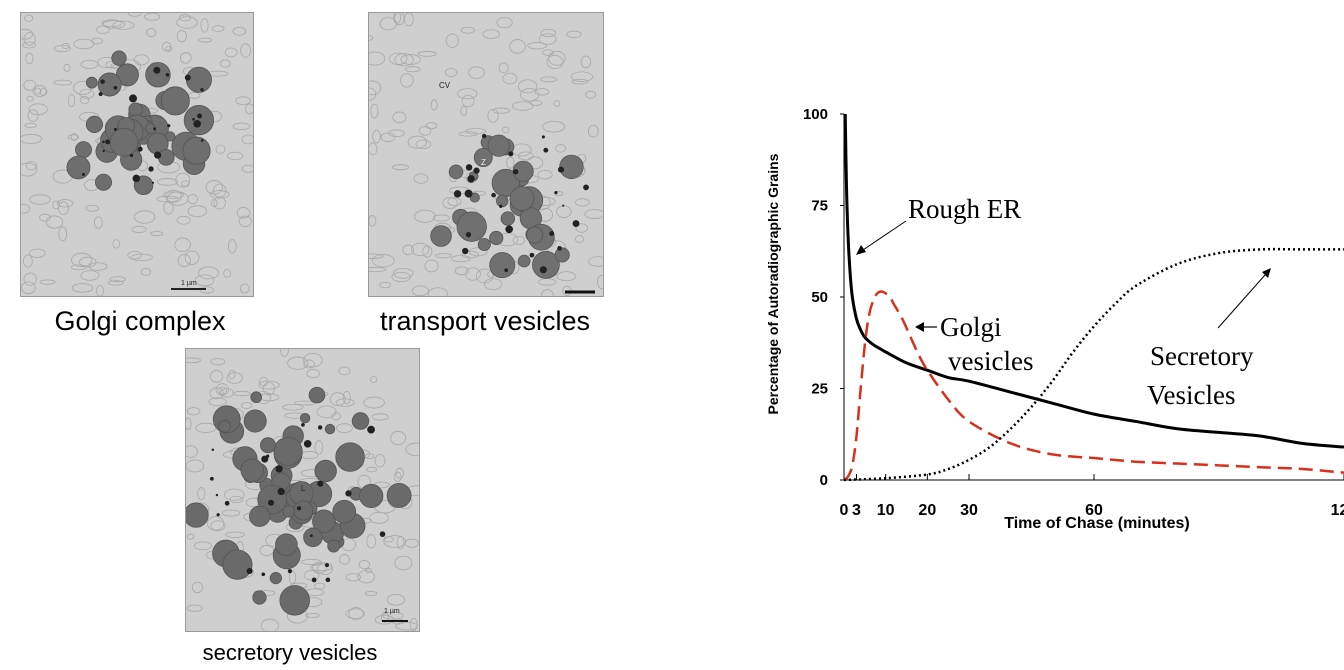  I want to click on x-tick-label: 60, so click(1094, 510).